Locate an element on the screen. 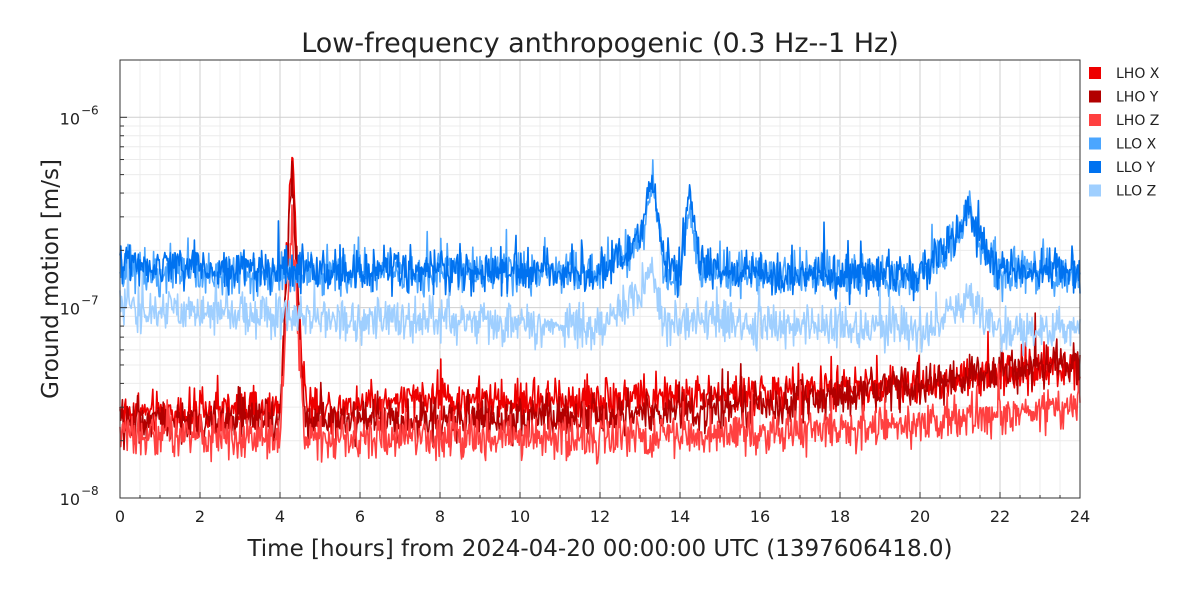  series-line-llo-z is located at coordinates (600, 306).